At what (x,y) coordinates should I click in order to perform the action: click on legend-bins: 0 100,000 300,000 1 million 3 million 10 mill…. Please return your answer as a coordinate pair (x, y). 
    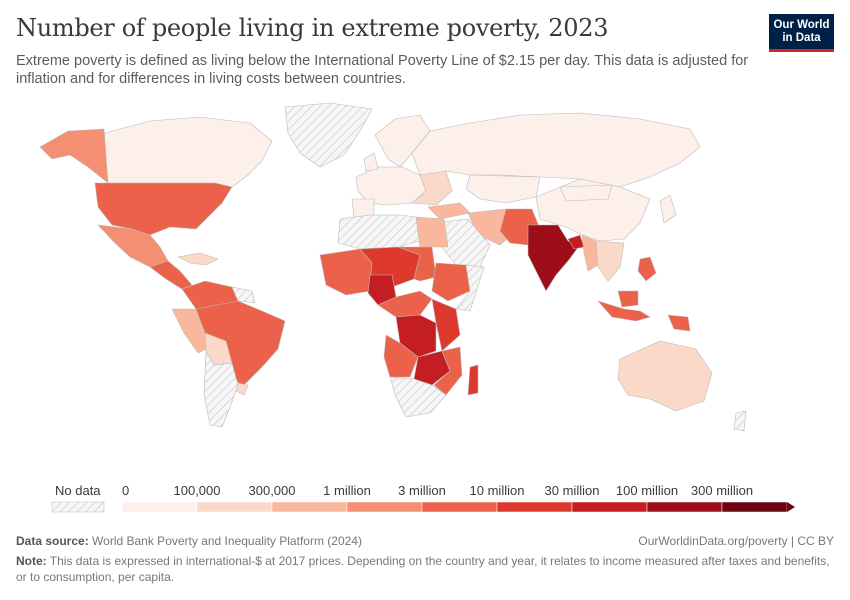
    Looking at the image, I should click on (458, 498).